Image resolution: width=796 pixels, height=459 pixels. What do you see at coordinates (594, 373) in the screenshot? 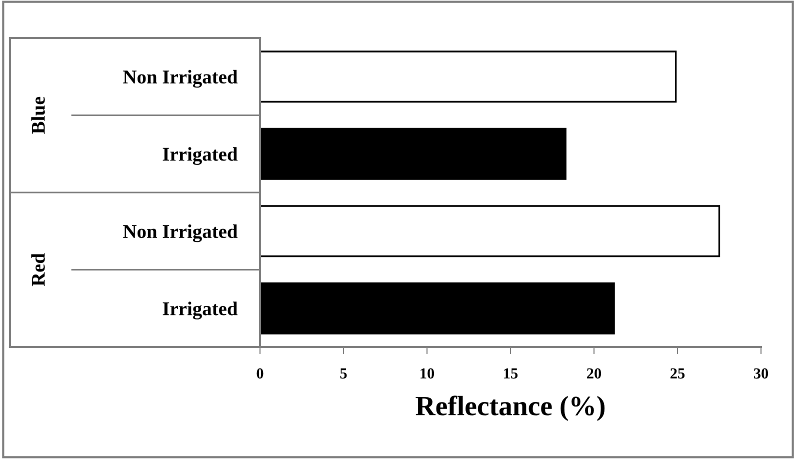
I see `x-tick-label: 20` at bounding box center [594, 373].